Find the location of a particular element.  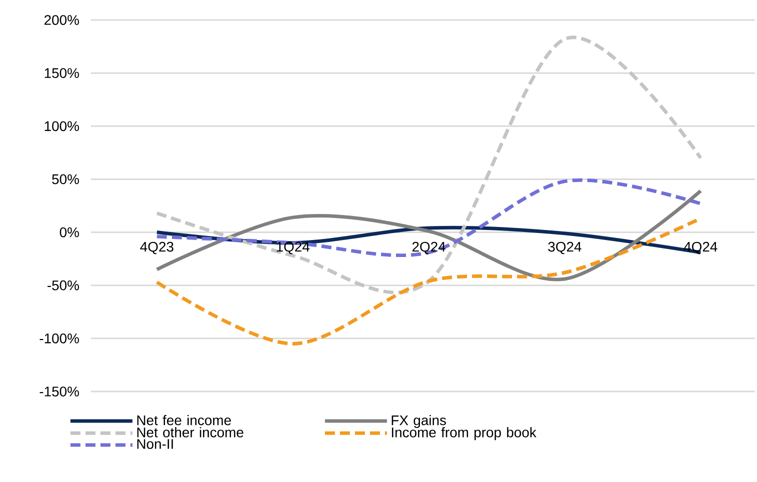

x-tick-label: 3Q24 is located at coordinates (565, 248).